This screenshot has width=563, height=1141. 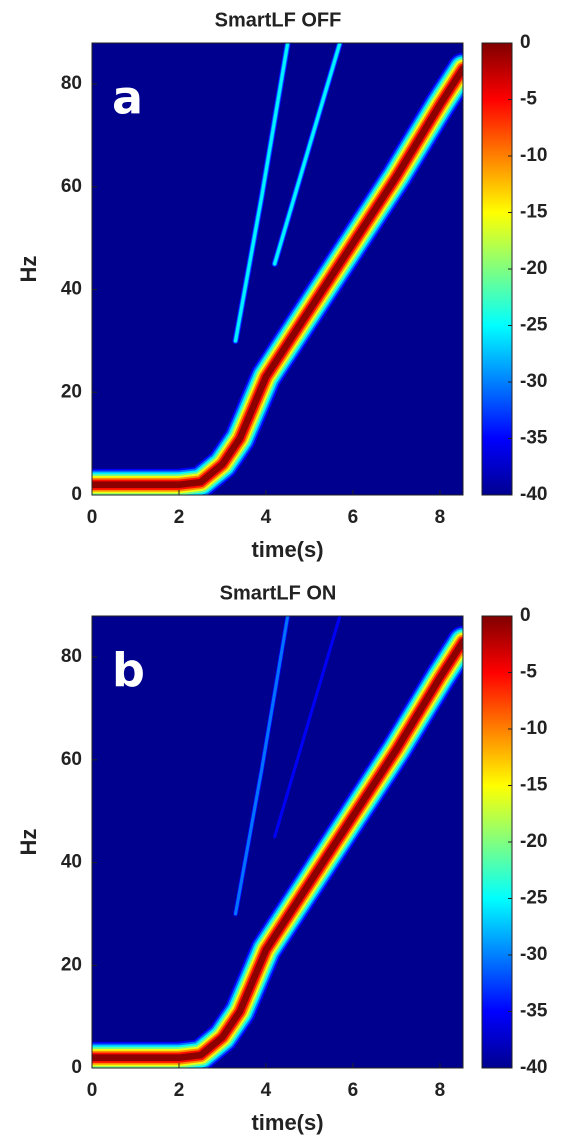 What do you see at coordinates (278, 593) in the screenshot?
I see `chart-title: SmartLF ON` at bounding box center [278, 593].